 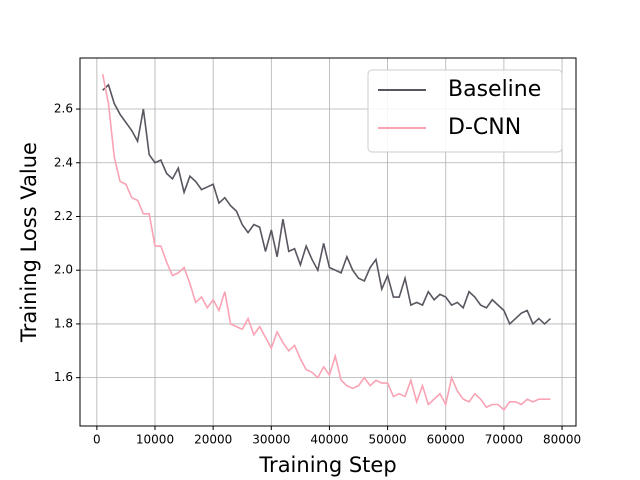 I want to click on legend-label: Baseline, so click(x=494, y=89).